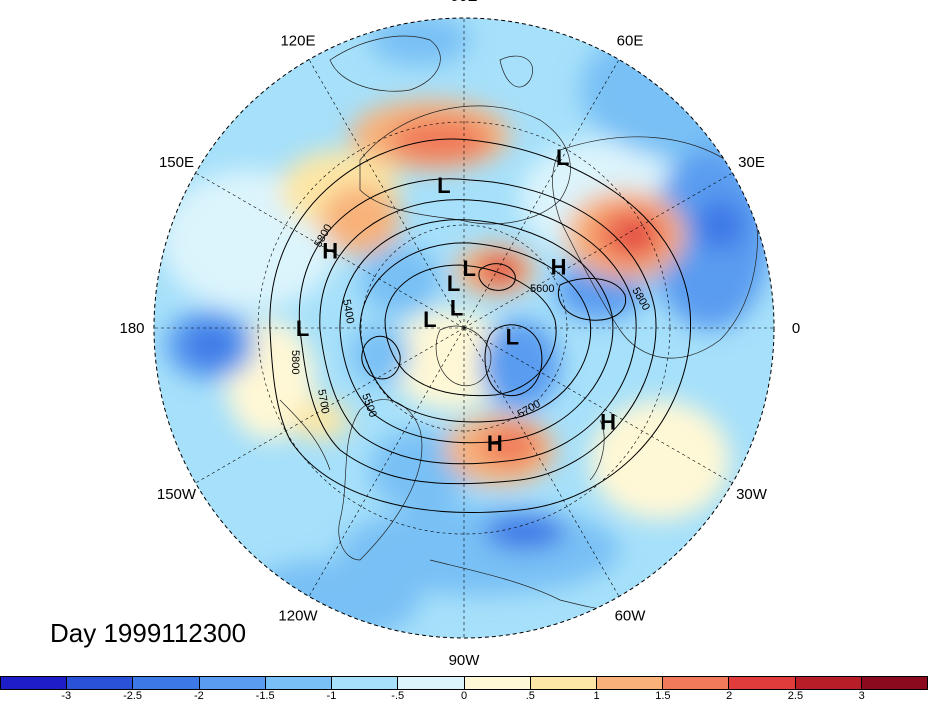  What do you see at coordinates (66, 696) in the screenshot?
I see `colorbar-tick-label: -3` at bounding box center [66, 696].